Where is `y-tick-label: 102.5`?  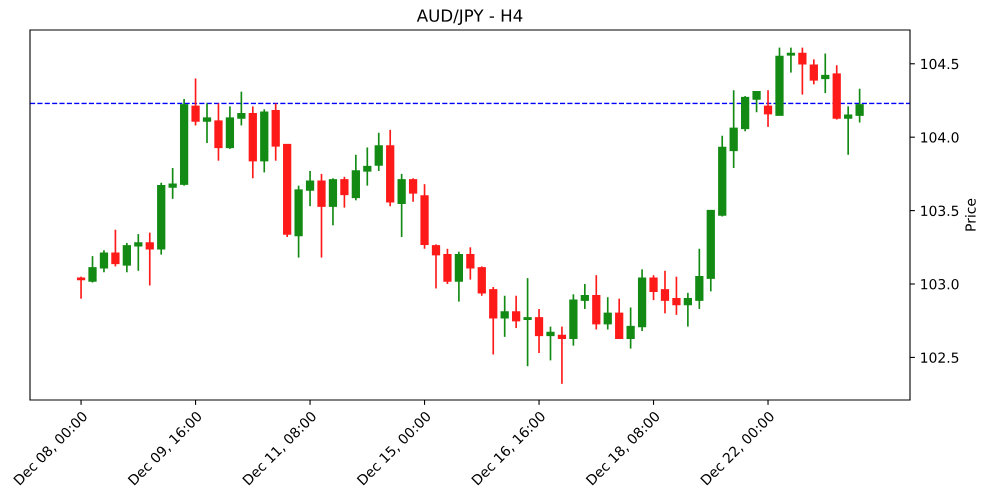
y-tick-label: 102.5 is located at coordinates (939, 357).